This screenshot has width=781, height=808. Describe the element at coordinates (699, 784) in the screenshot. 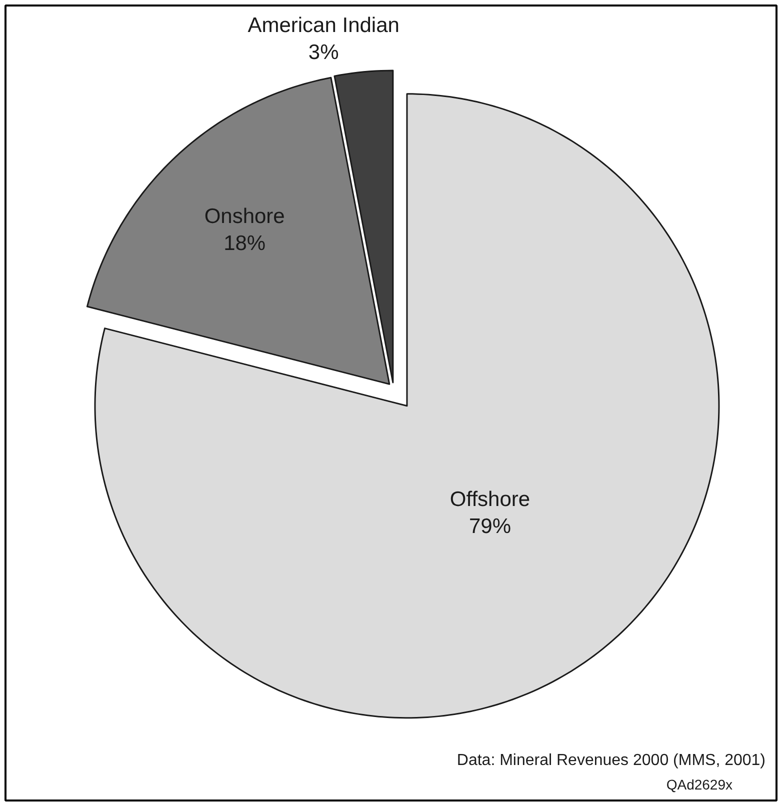

I see `text: QAd2629x` at that location.